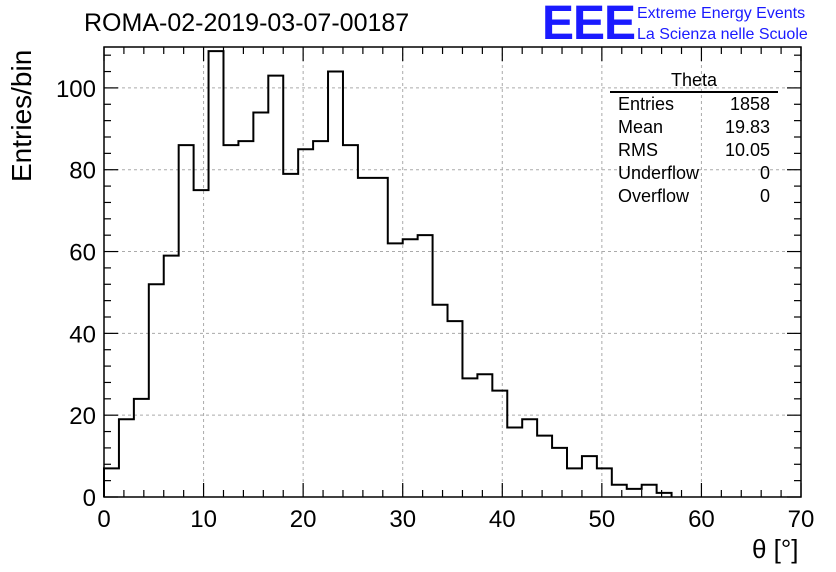  What do you see at coordinates (722, 34) in the screenshot?
I see `logo-line2: La Scienza nelle Scuole` at bounding box center [722, 34].